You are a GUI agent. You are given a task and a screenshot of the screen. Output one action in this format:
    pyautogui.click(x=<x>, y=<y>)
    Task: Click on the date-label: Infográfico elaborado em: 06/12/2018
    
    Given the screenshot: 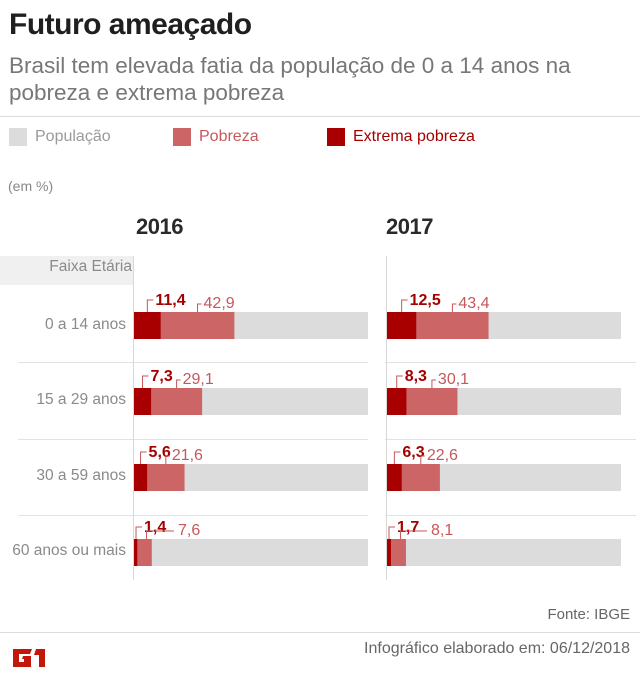 What is the action you would take?
    pyautogui.click(x=497, y=648)
    